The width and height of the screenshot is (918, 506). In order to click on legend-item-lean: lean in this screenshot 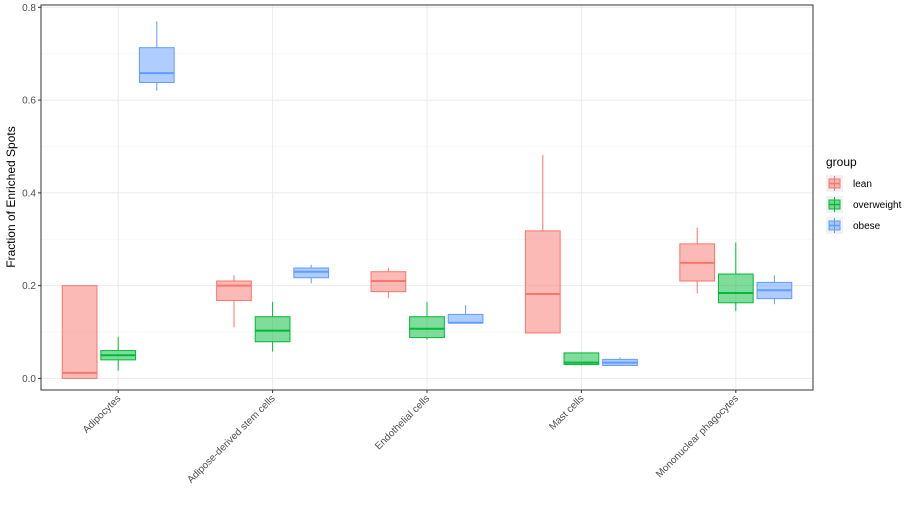, I will do `click(849, 183)`.